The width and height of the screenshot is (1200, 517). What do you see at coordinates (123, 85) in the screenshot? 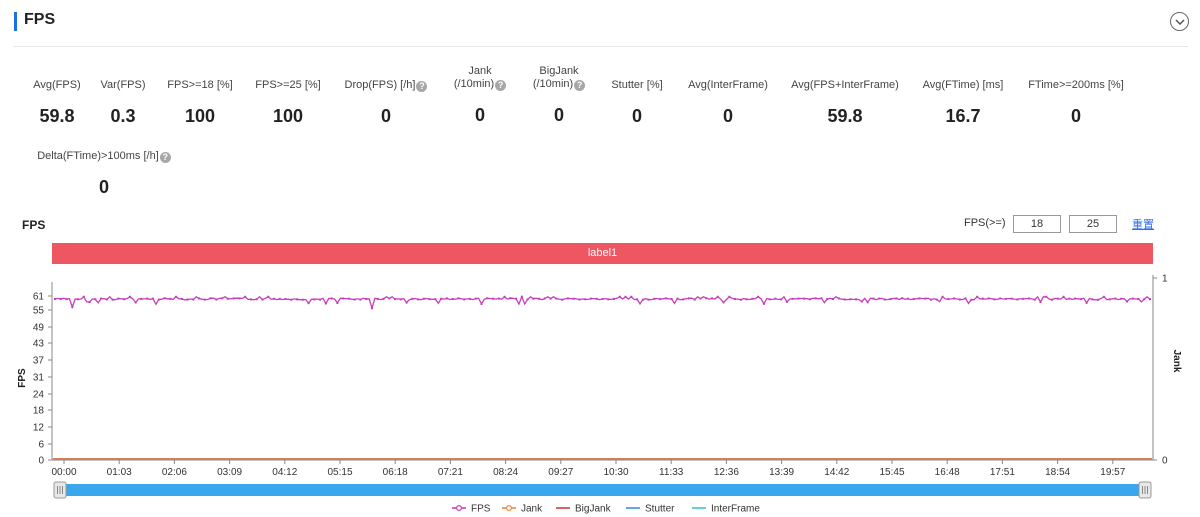
I see `metric-label: Var(FPS)` at bounding box center [123, 85].